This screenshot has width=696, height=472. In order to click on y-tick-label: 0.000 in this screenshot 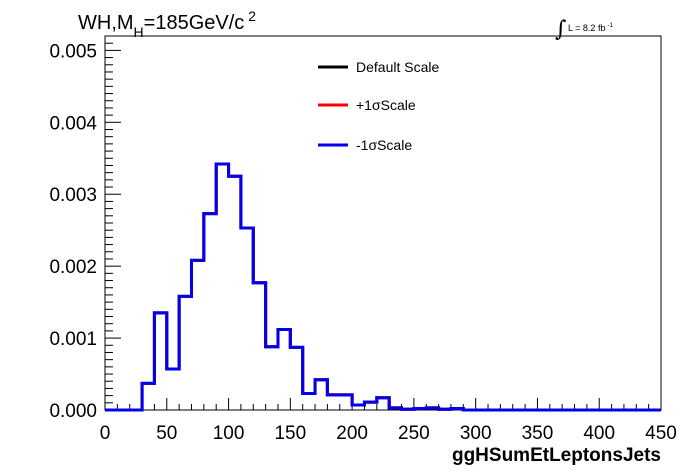, I will do `click(73, 411)`.